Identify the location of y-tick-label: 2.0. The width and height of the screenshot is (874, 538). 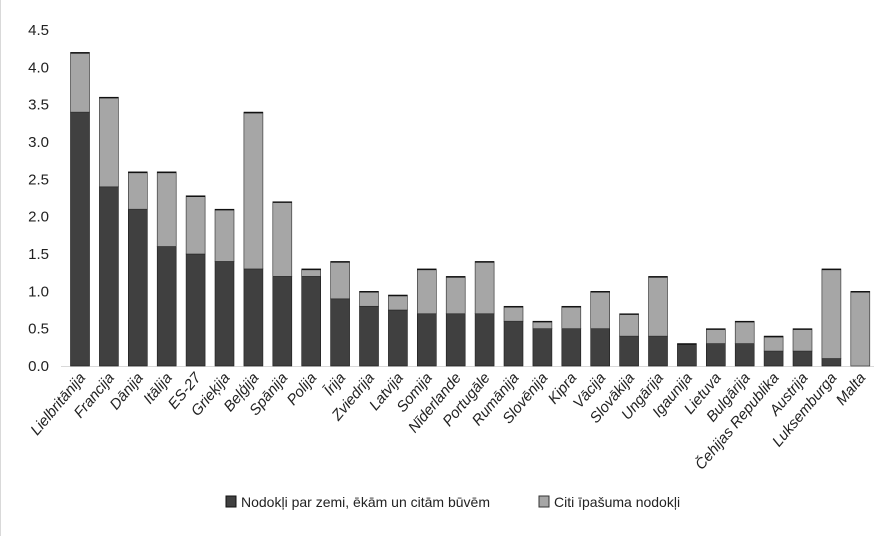
(38, 217).